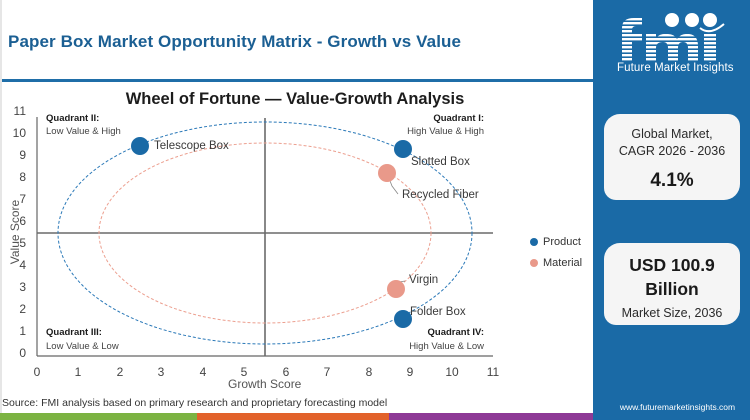  What do you see at coordinates (440, 162) in the screenshot?
I see `label-slotted-box: Slotted Box` at bounding box center [440, 162].